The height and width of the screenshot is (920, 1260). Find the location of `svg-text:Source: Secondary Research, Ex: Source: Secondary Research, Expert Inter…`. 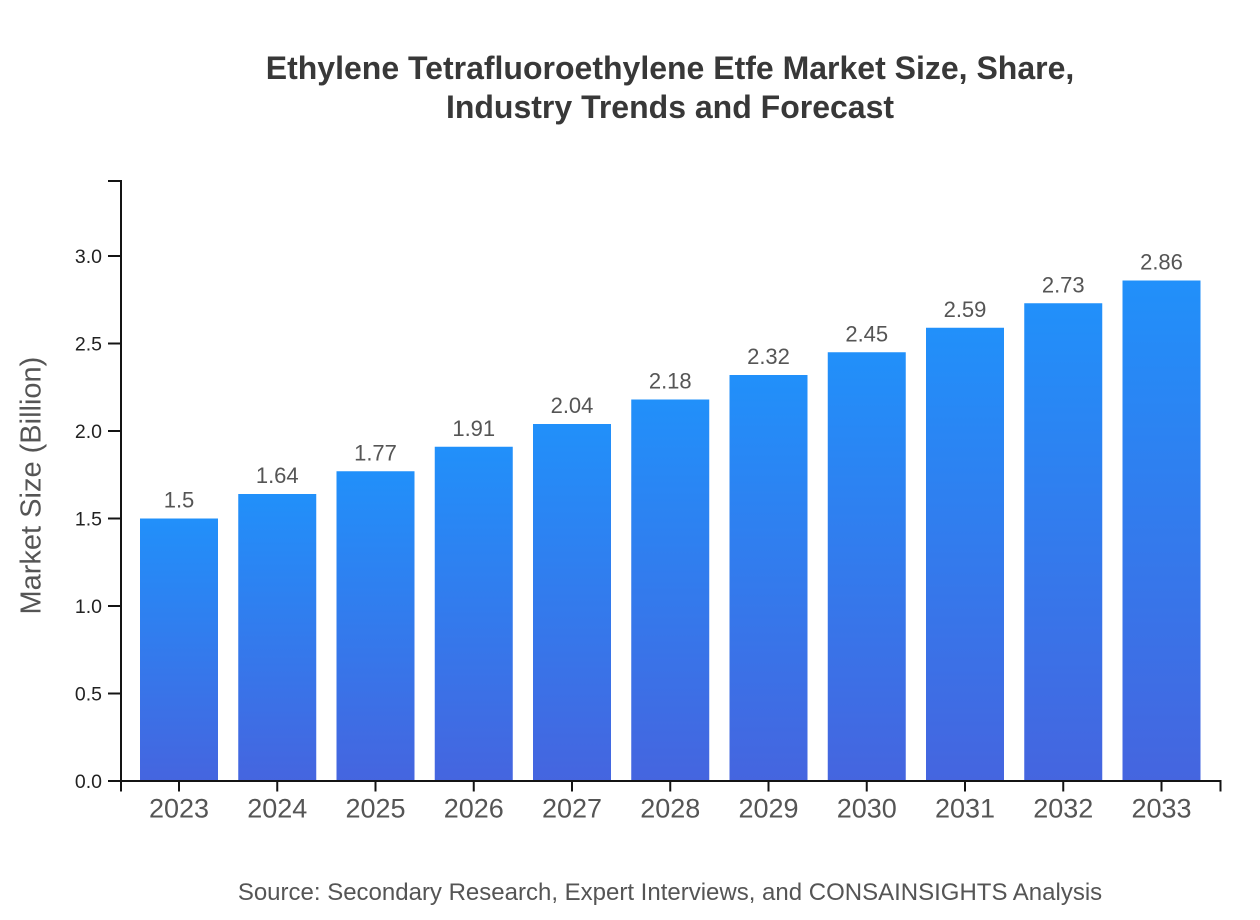

svg-text:Source: Secondary Research, Ex: Source: Secondary Research, Expert Inter… is located at coordinates (670, 892).